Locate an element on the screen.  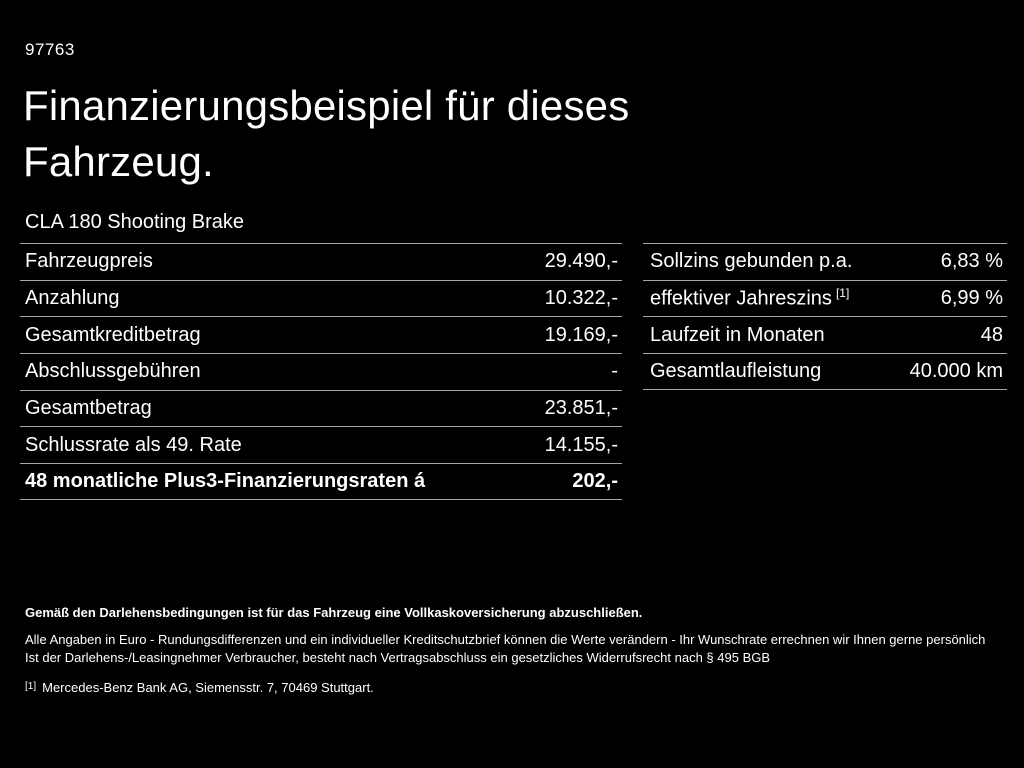
row-value: 29.490,- is located at coordinates (581, 261).